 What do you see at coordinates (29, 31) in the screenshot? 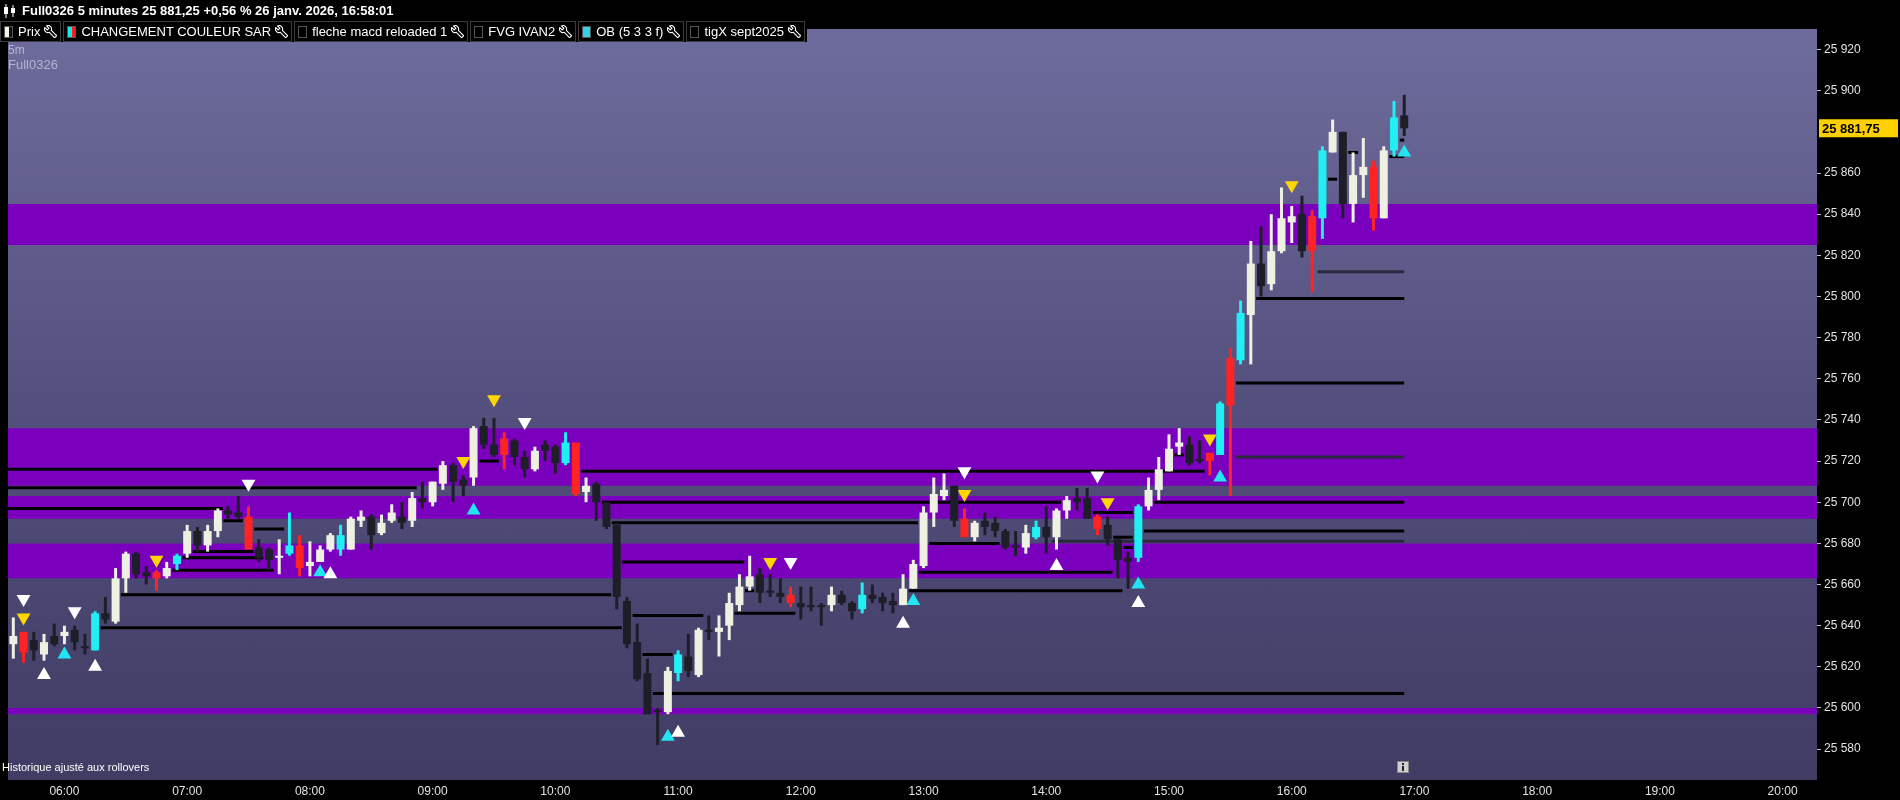
I see `annotation: Prix` at bounding box center [29, 31].